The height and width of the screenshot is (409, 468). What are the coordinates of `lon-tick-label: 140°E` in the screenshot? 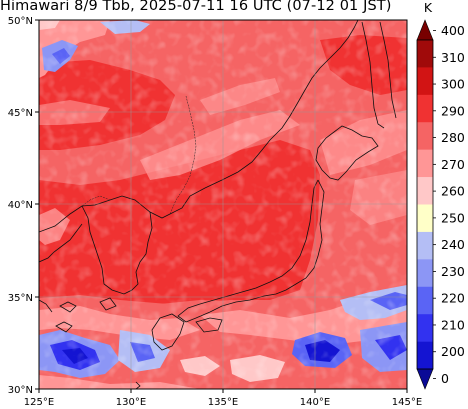 It's located at (315, 402).